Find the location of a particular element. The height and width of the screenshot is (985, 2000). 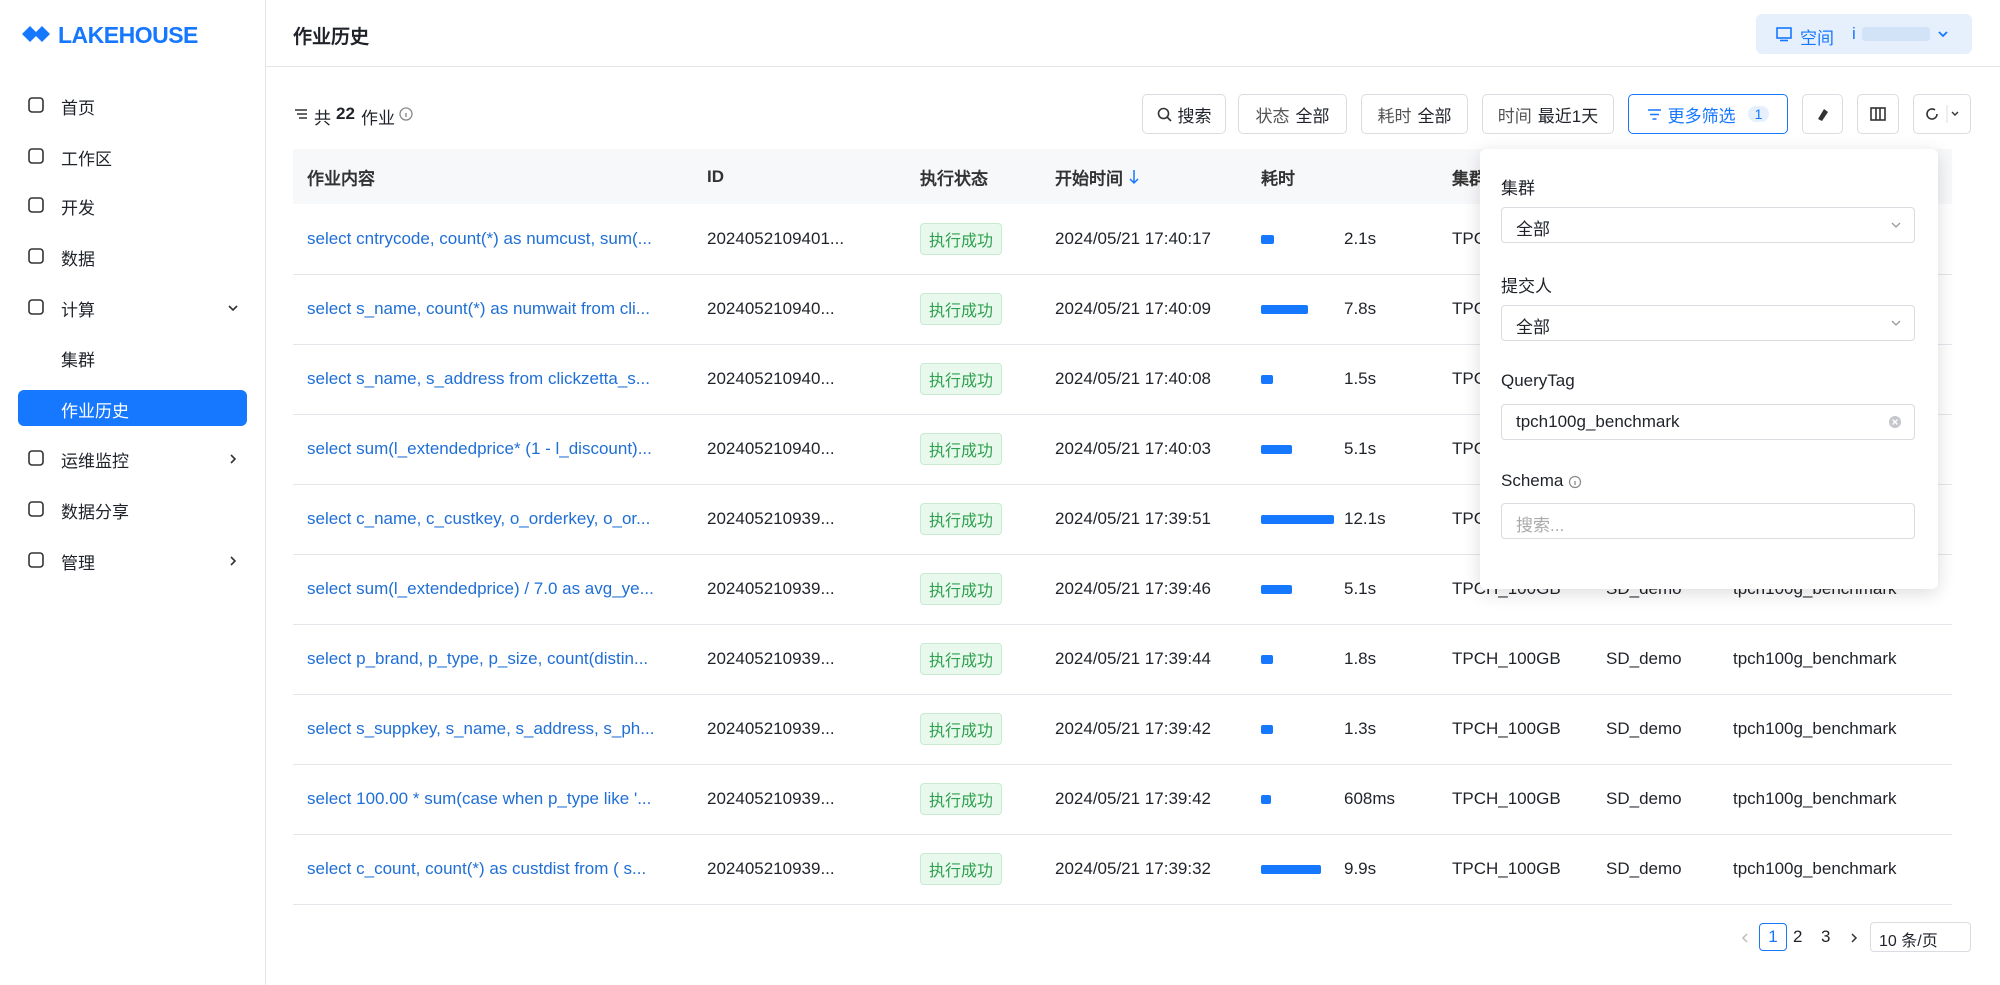

space-name-mask is located at coordinates (1896, 34).